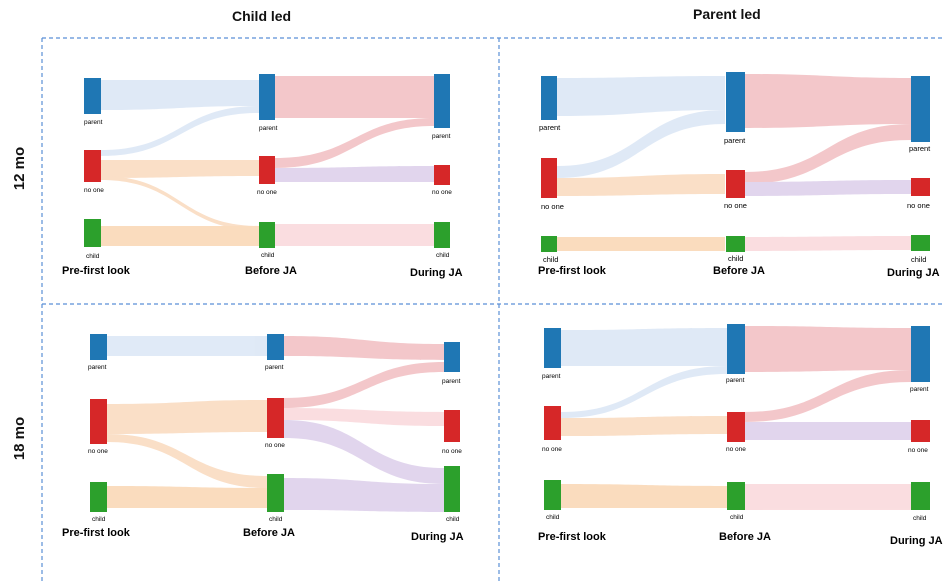  Describe the element at coordinates (262, 16) in the screenshot. I see `column-header-child-led: Child led` at that location.